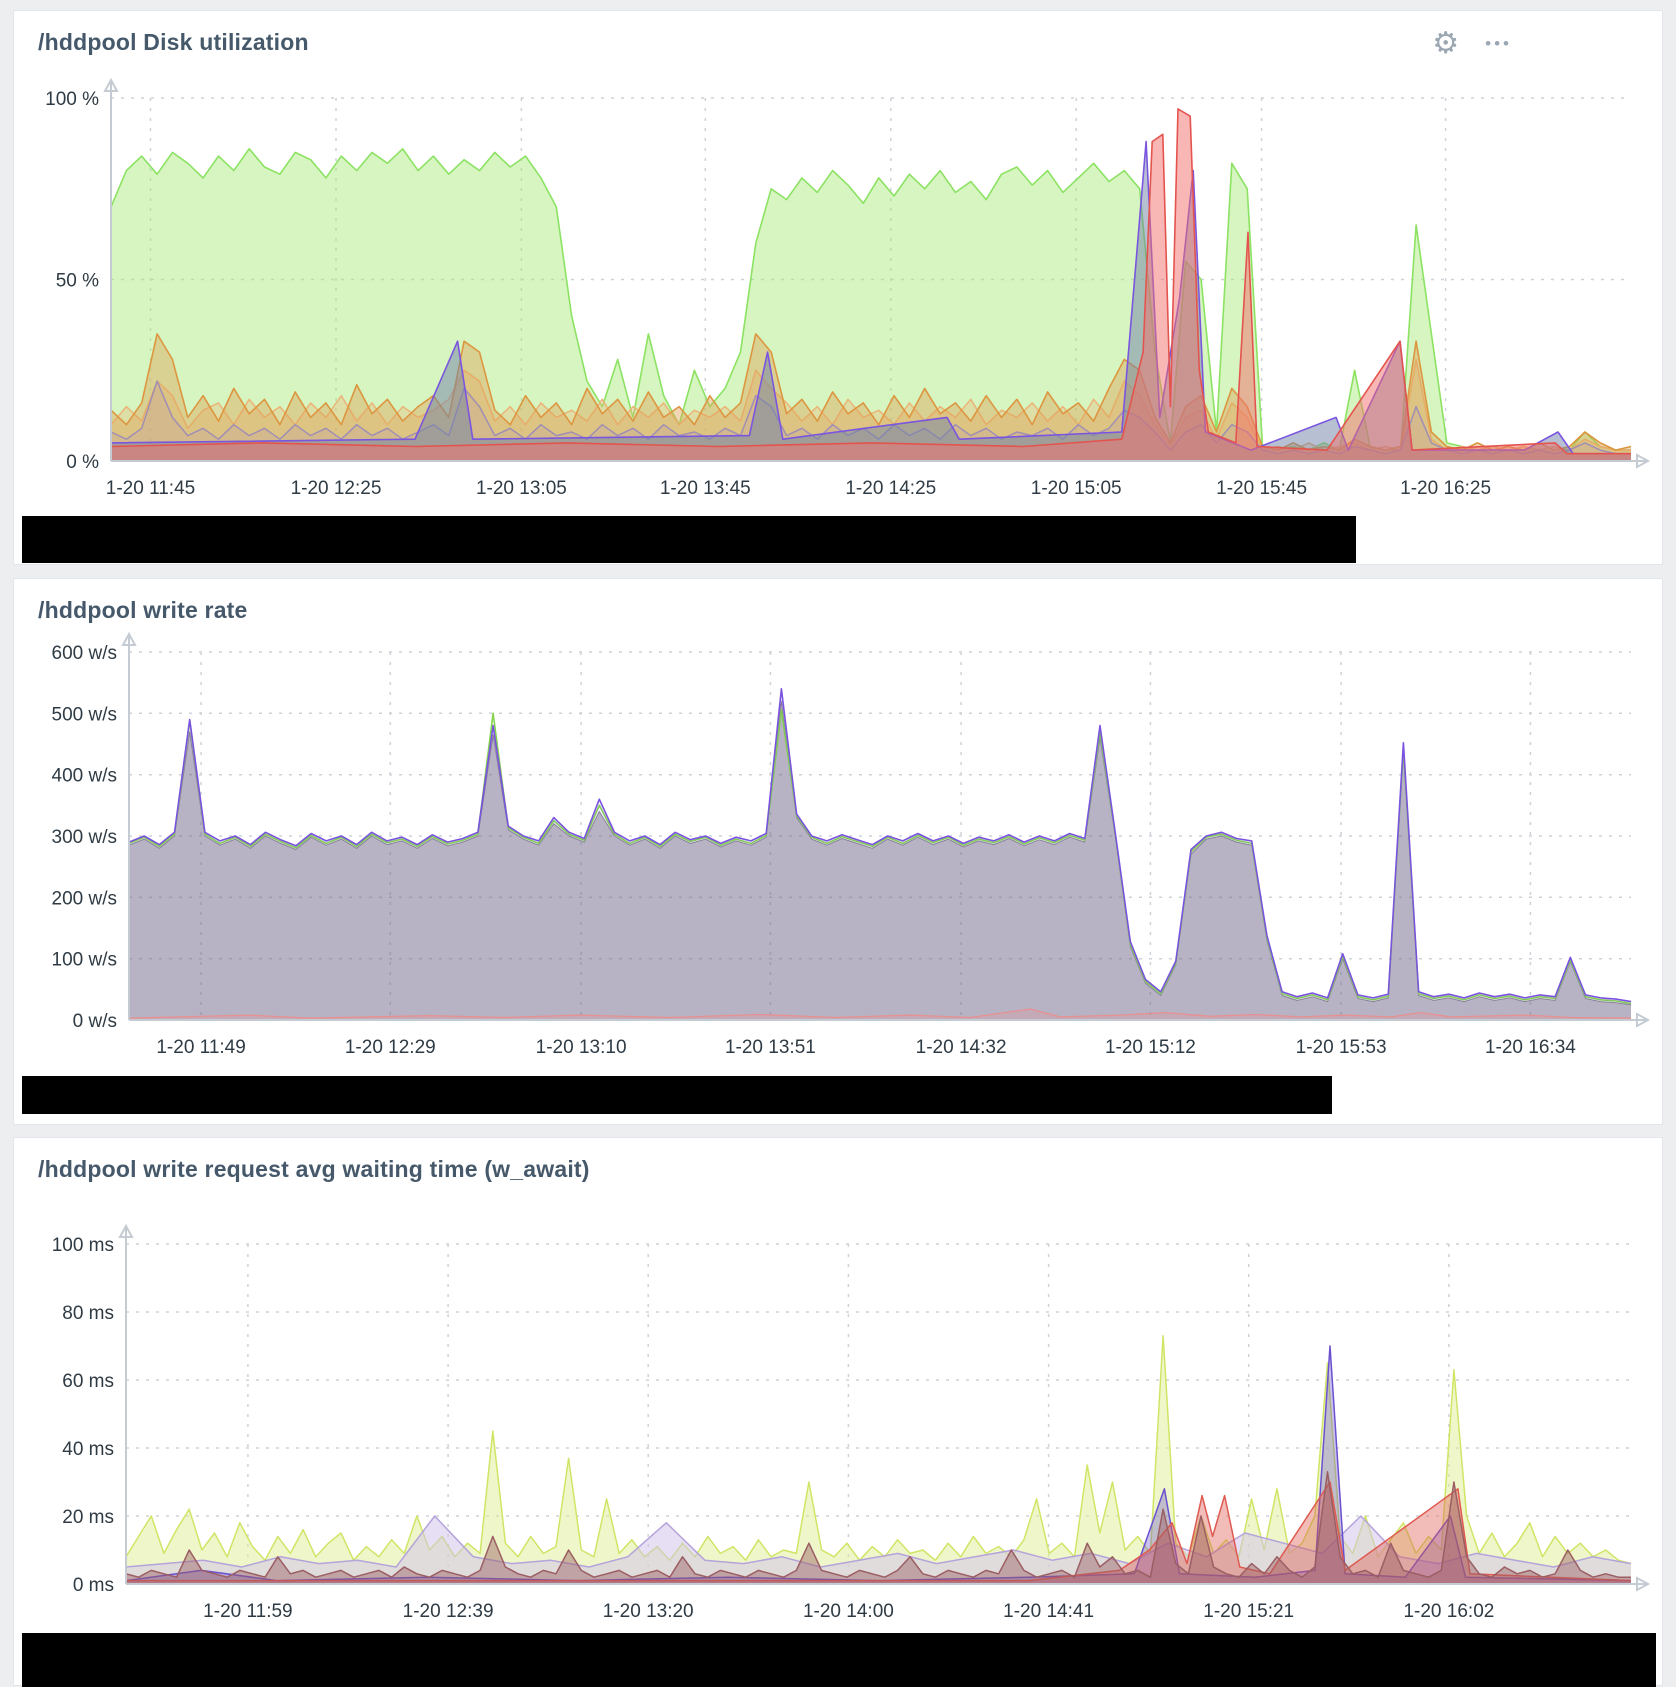 This screenshot has height=1687, width=1676. What do you see at coordinates (648, 1611) in the screenshot?
I see `x-tick-label: 1-20 13:20` at bounding box center [648, 1611].